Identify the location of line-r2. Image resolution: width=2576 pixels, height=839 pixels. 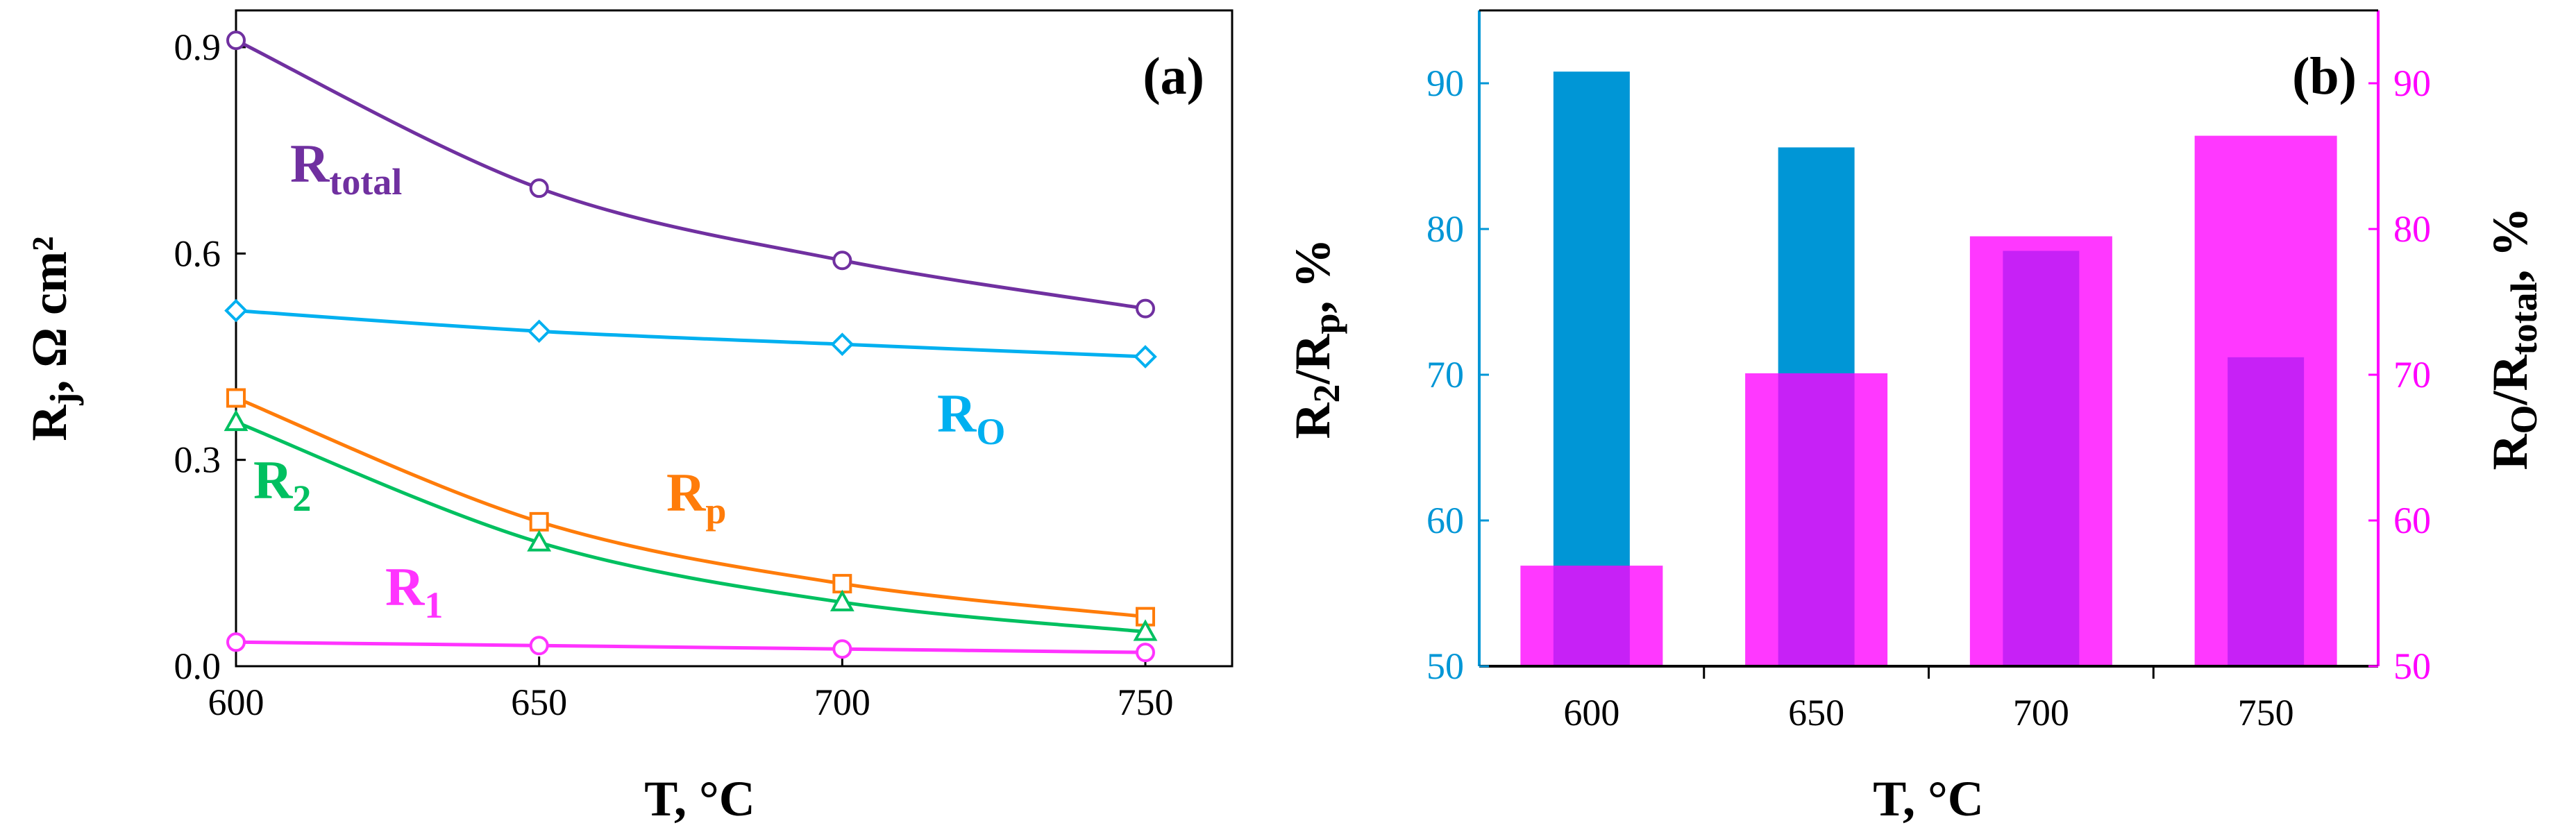
(690, 527).